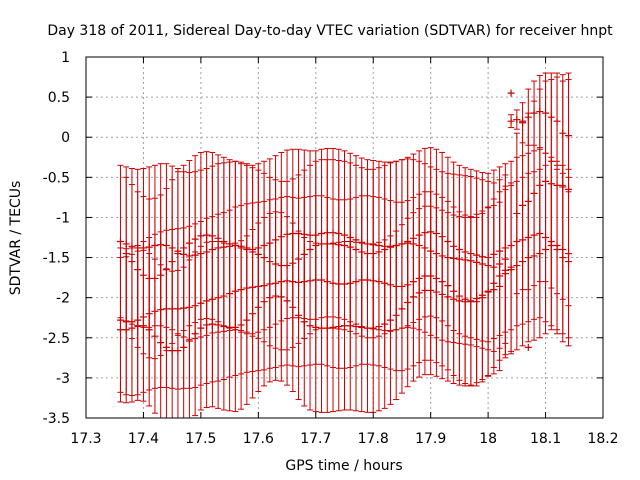 This screenshot has height=480, width=640. What do you see at coordinates (63, 218) in the screenshot?
I see `y-tick-label: -1` at bounding box center [63, 218].